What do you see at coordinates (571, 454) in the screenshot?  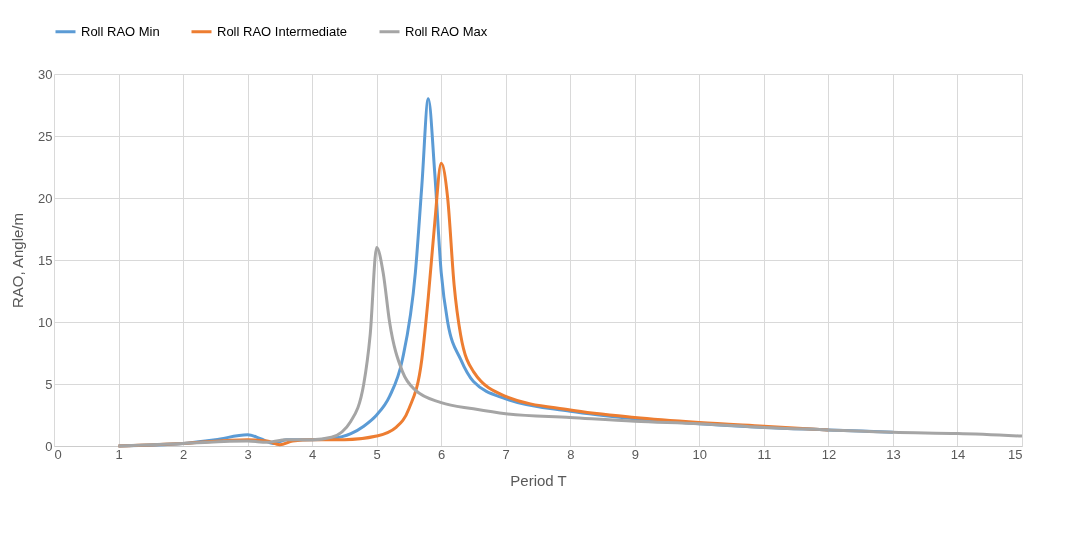 I see `x-tick-label: 8` at bounding box center [571, 454].